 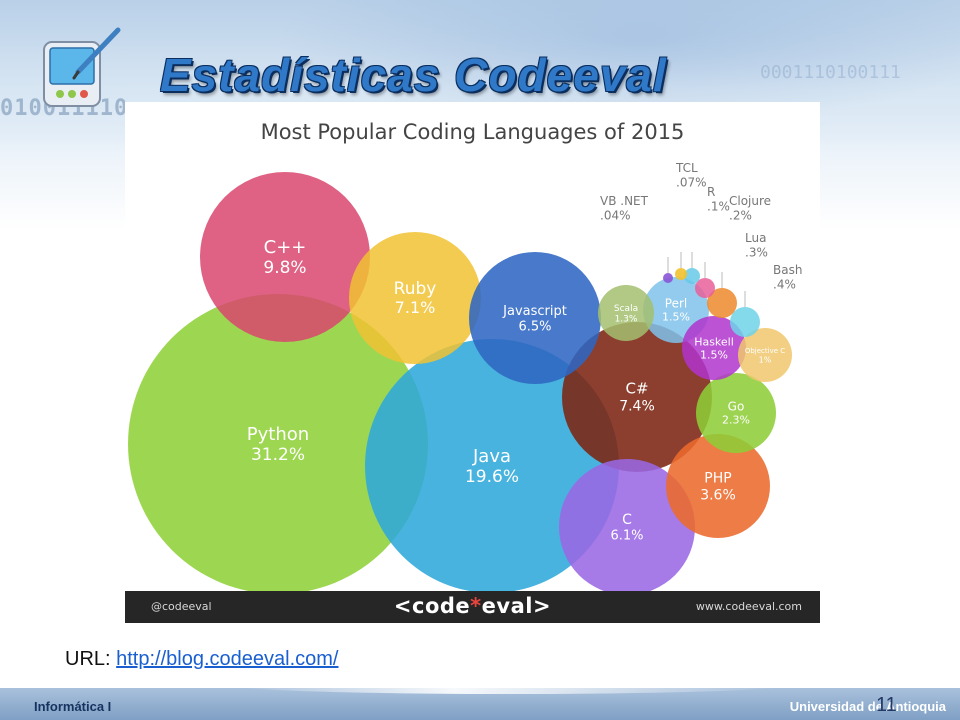 I want to click on codeeval-logo: <code*eval>, so click(x=472, y=606).